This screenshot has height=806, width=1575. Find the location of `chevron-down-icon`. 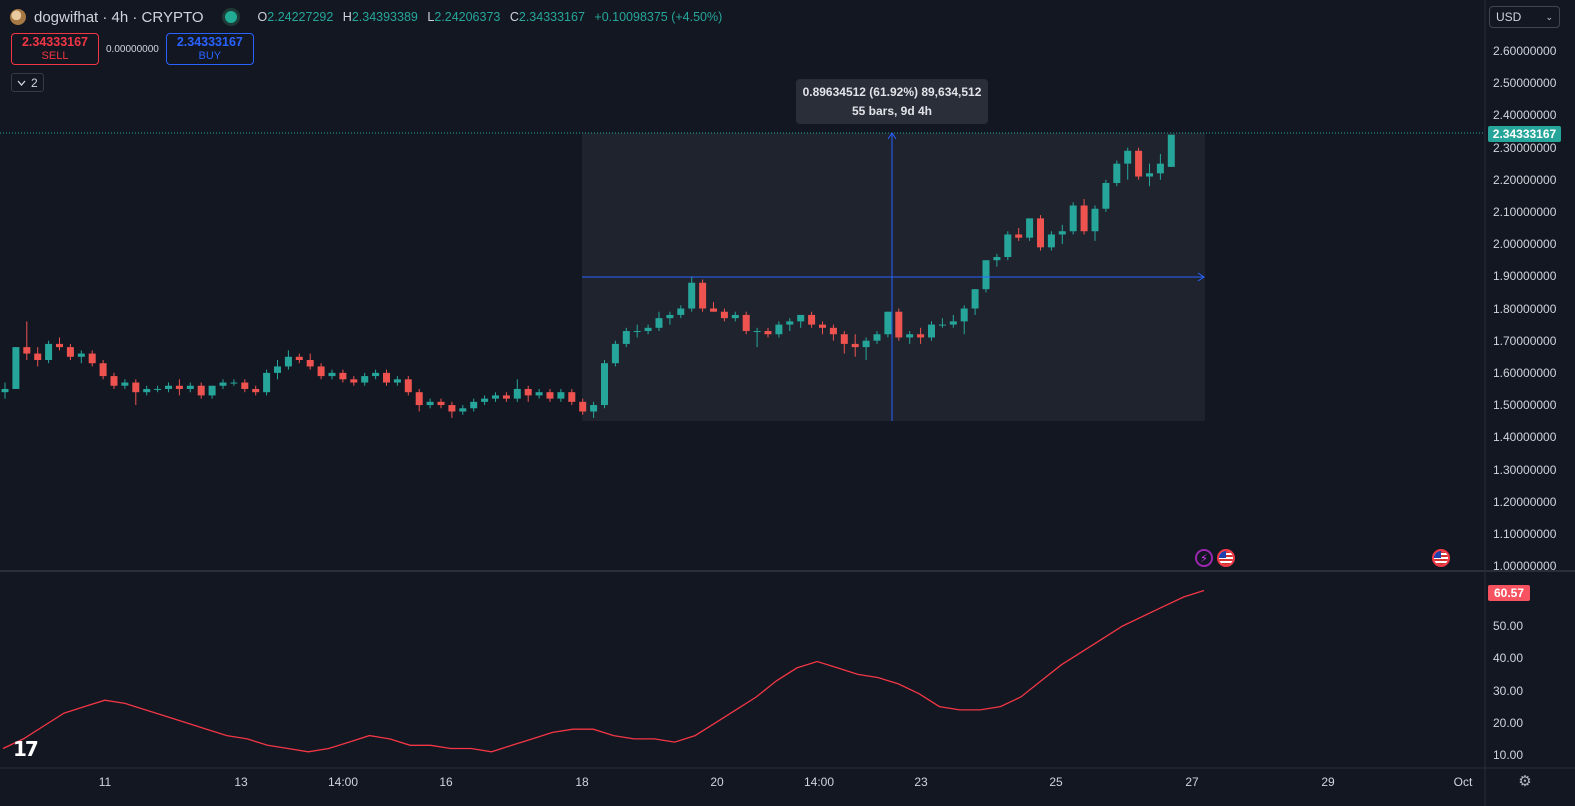

chevron-down-icon is located at coordinates (21, 83).